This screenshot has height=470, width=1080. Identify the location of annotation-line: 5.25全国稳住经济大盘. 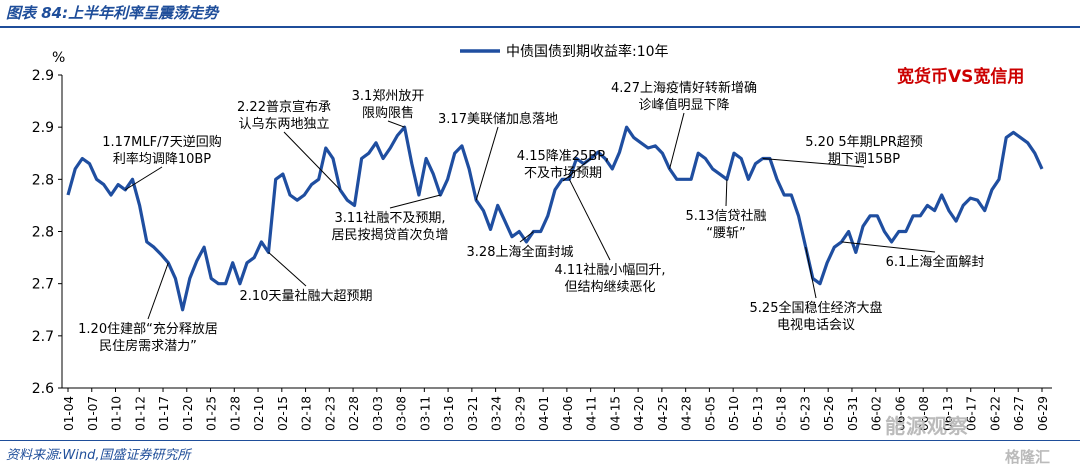
(816, 308).